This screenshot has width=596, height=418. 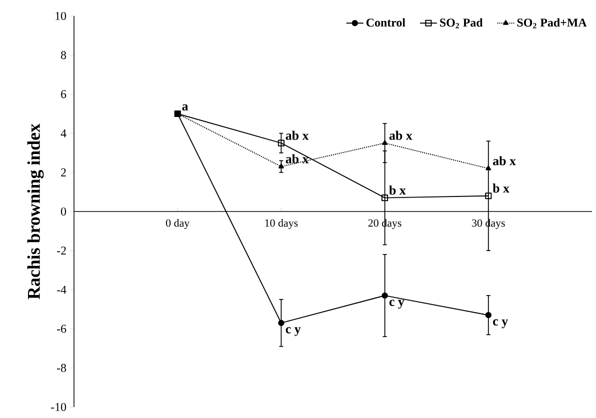 I want to click on y-tick-label: 0, so click(x=63, y=211).